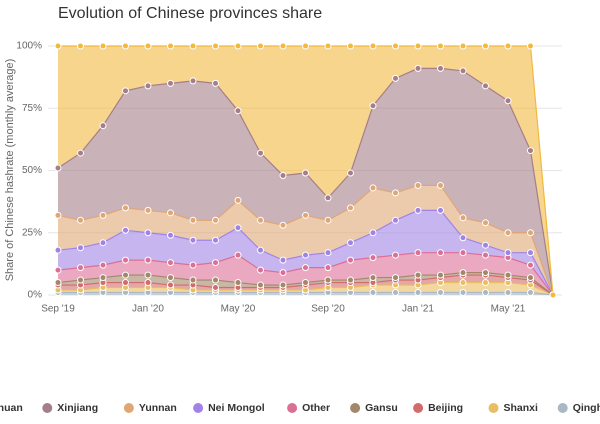  Describe the element at coordinates (32, 108) in the screenshot. I see `y-tick-label: 75%` at that location.